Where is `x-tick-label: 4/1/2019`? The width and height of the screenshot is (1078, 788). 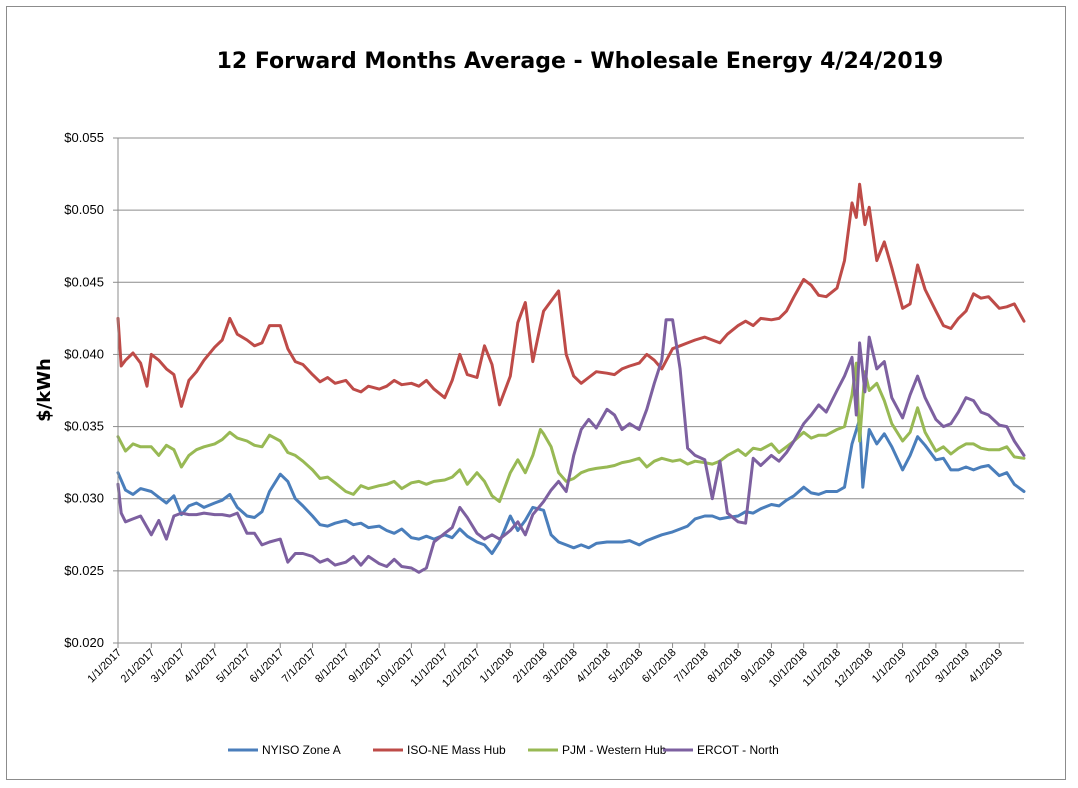 x-tick-label: 4/1/2019 is located at coordinates (986, 666).